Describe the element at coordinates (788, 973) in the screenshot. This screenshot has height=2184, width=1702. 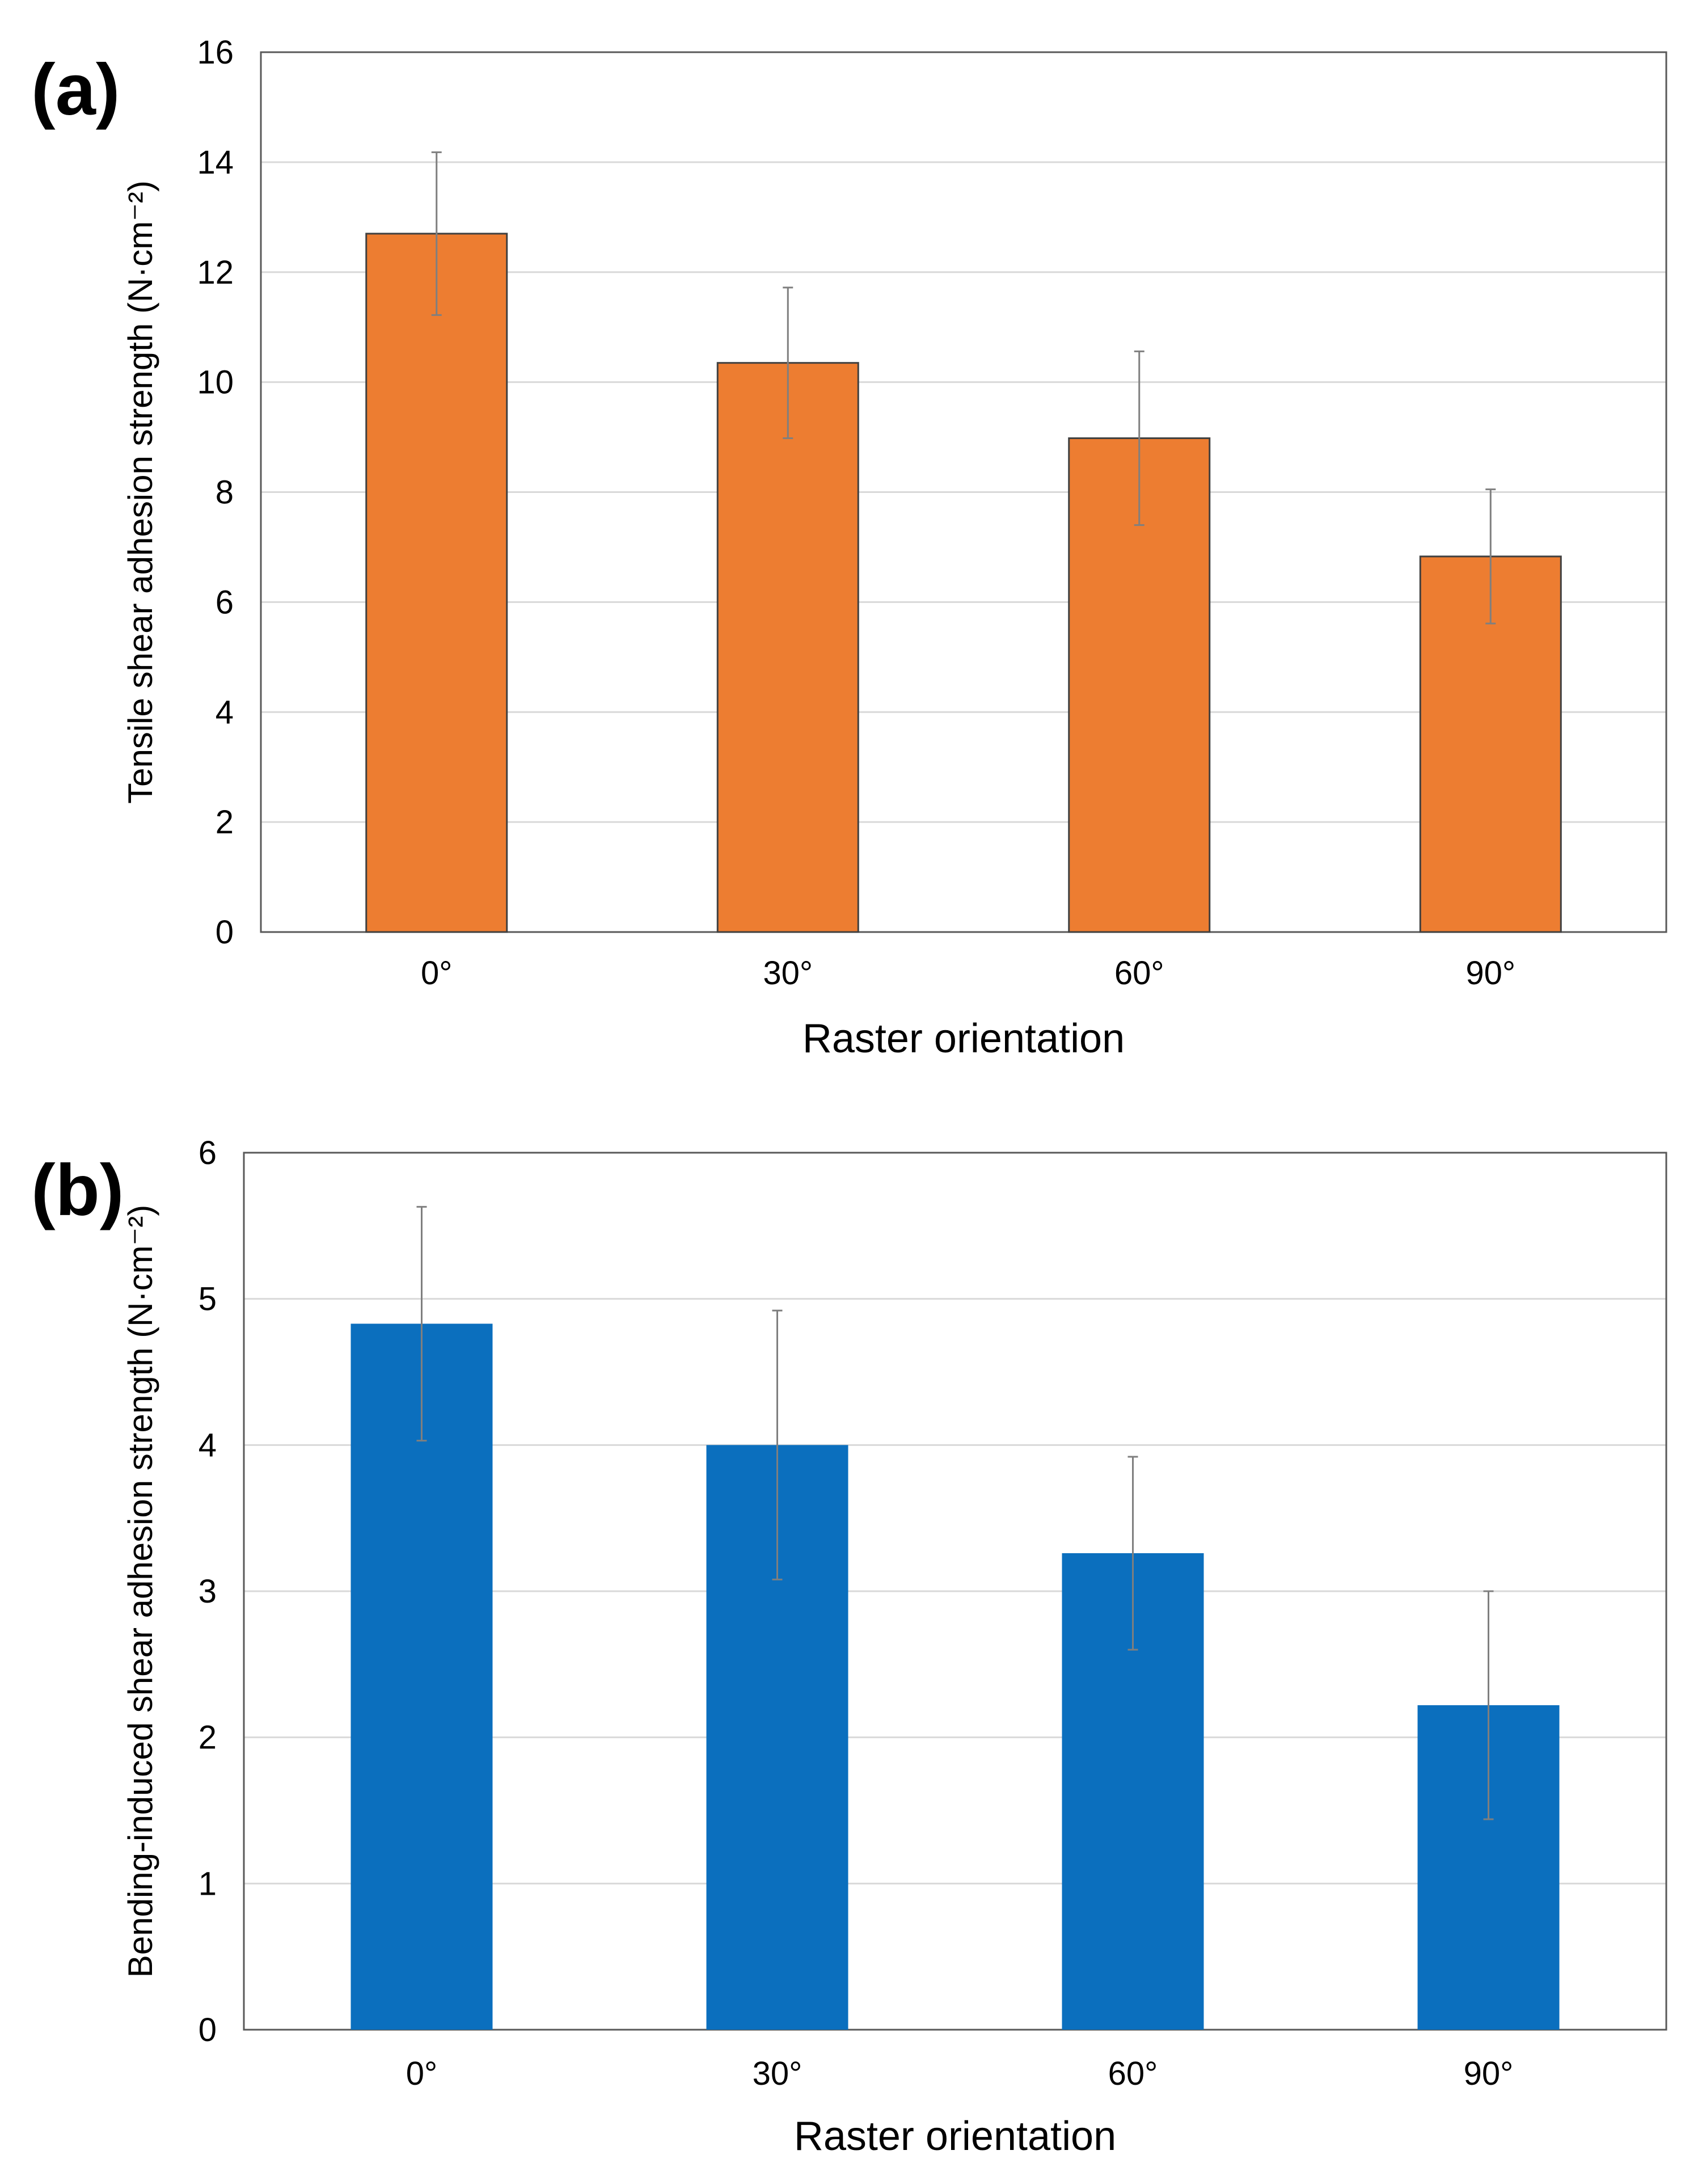
I see `a-x-tick-label-1: 30°` at that location.